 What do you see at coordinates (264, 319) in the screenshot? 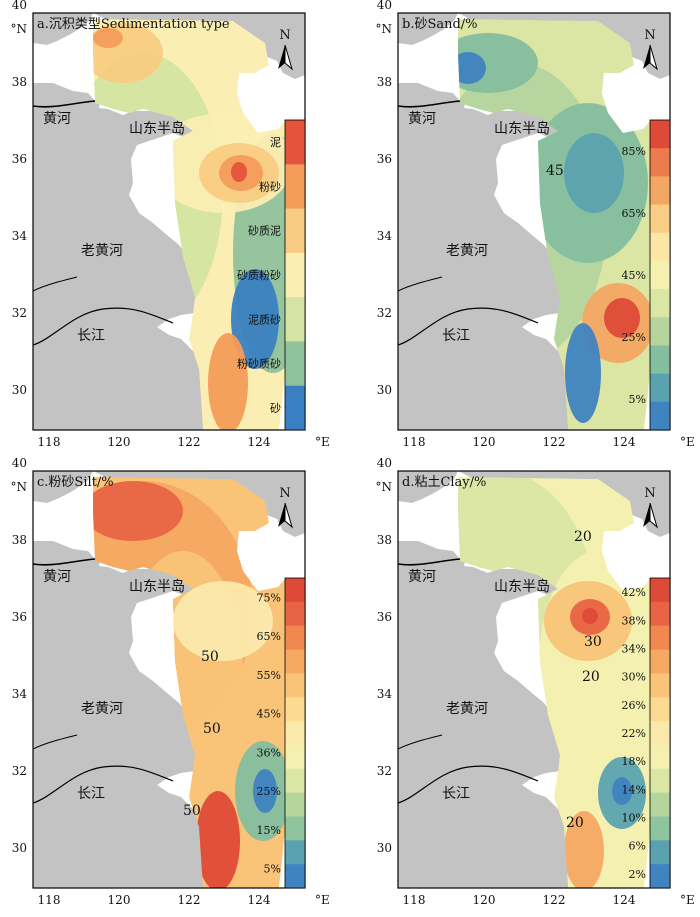
I see `legend-label: 泥质砂` at bounding box center [264, 319].